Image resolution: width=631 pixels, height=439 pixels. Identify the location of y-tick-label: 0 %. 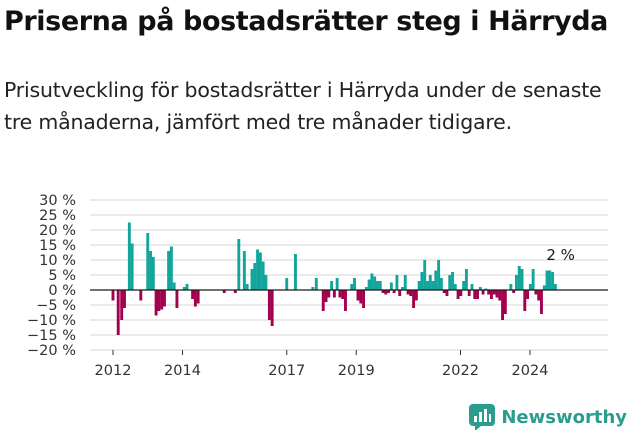
(62, 291).